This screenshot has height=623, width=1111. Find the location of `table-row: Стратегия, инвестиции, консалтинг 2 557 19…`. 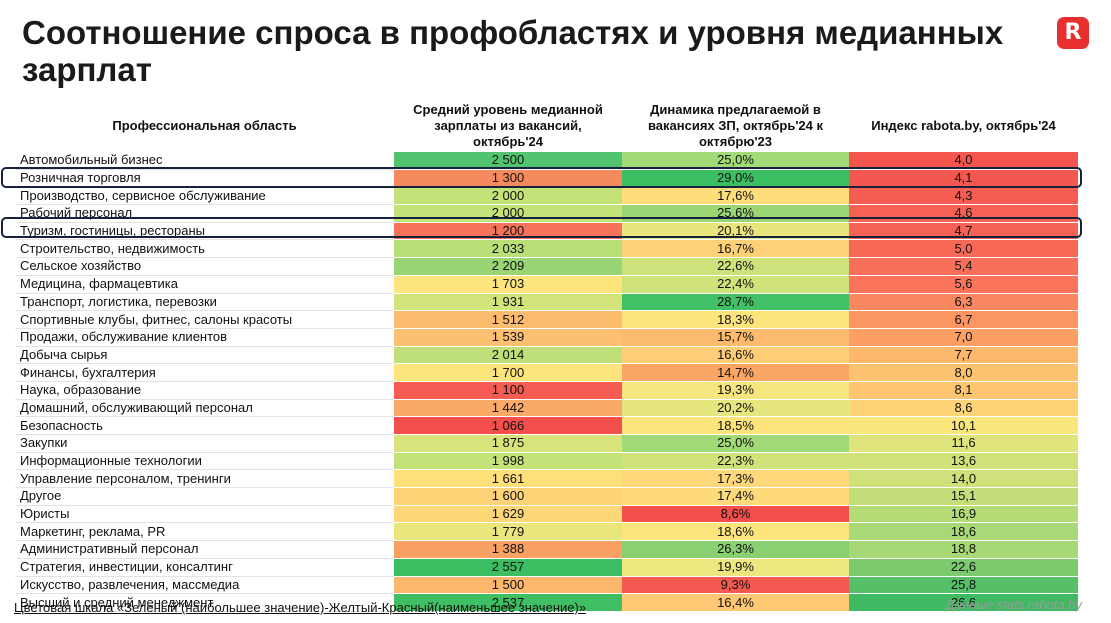

table-row: Стратегия, инвестиции, консалтинг 2 557 19… is located at coordinates (546, 567).